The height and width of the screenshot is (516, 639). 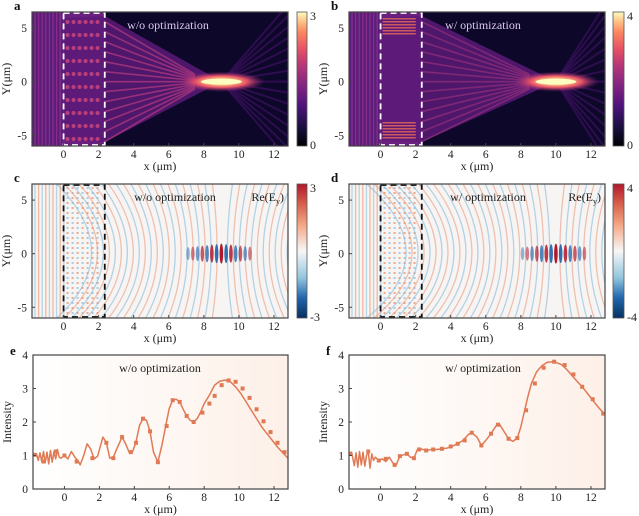 I want to click on y-axis-label: Y(μm), so click(x=6, y=79).